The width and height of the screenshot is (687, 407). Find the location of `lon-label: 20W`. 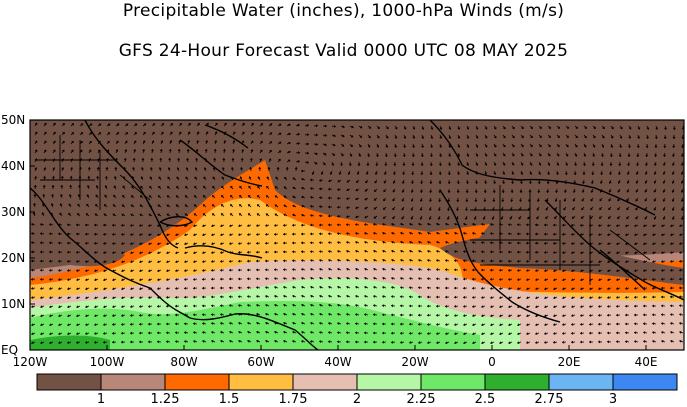

lon-label: 20W is located at coordinates (415, 362).